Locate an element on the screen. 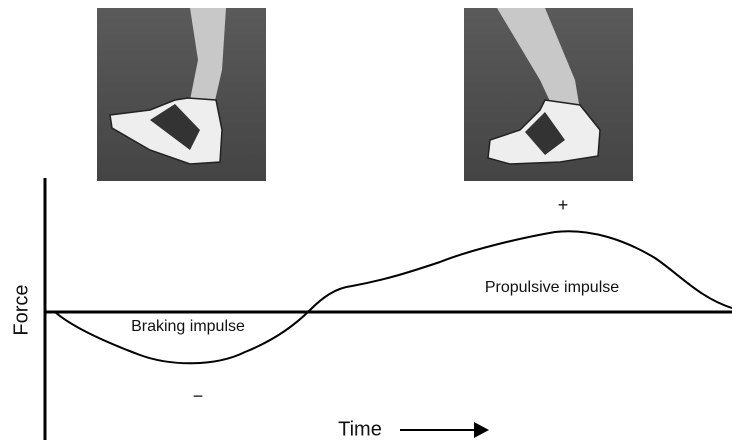 This screenshot has width=732, height=448. x-axis-label: Time is located at coordinates (360, 429).